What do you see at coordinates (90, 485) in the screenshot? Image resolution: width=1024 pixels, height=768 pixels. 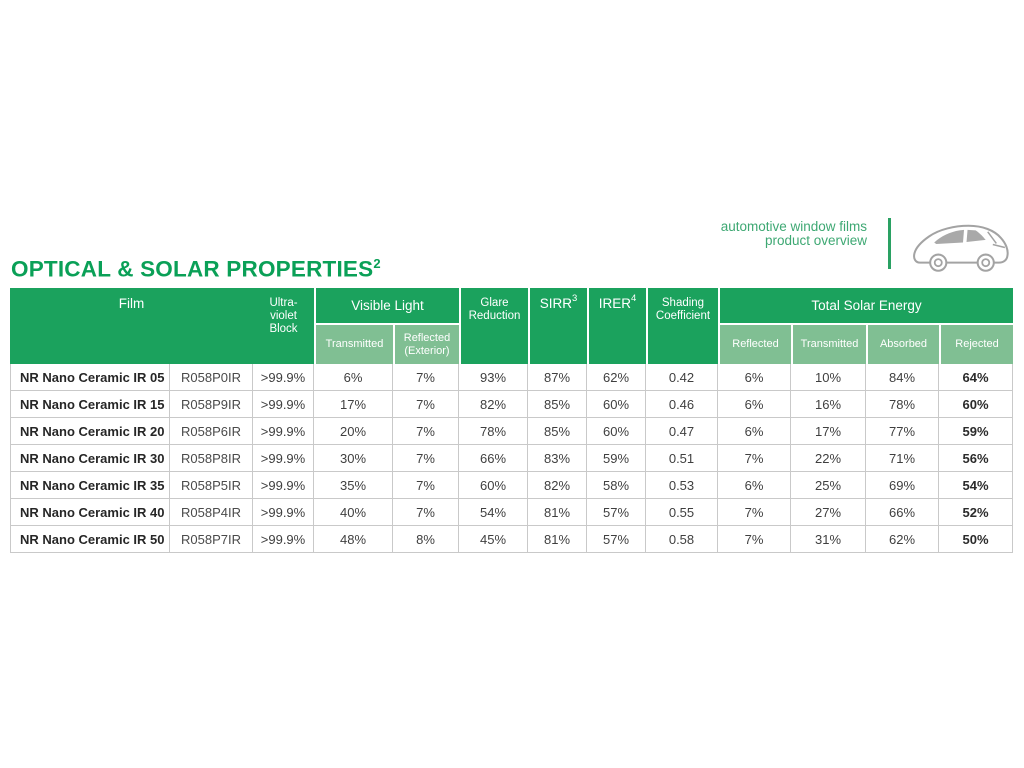 I see `film-name-cell: NR Nano Ceramic IR 35` at bounding box center [90, 485].